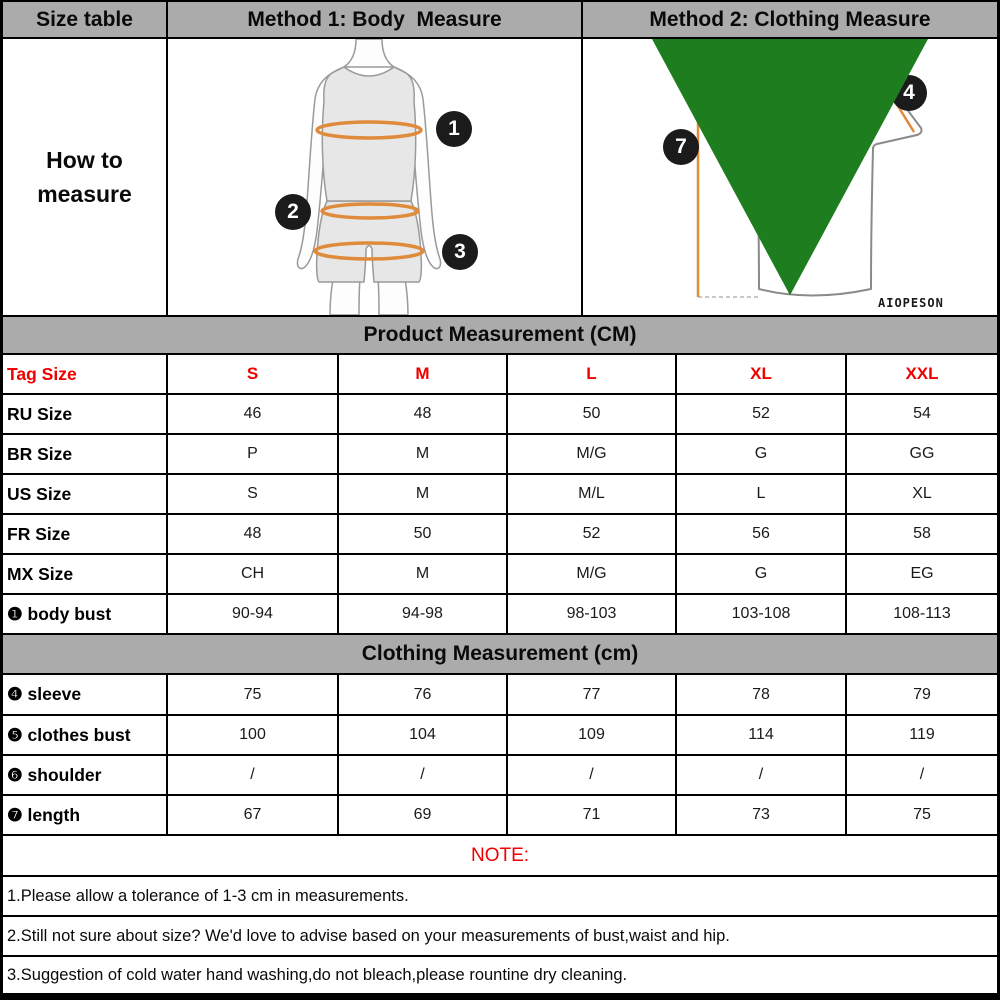 This screenshot has height=1000, width=1000. What do you see at coordinates (85, 614) in the screenshot?
I see `row-label: ❶ body bust` at bounding box center [85, 614].